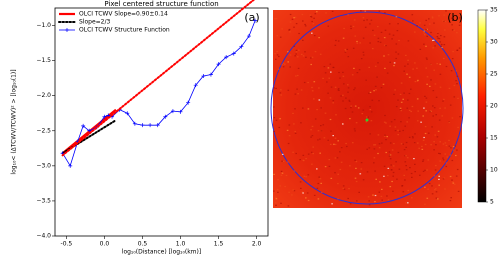 This screenshot has height=255, width=500. I want to click on center-pixel, so click(367, 120).